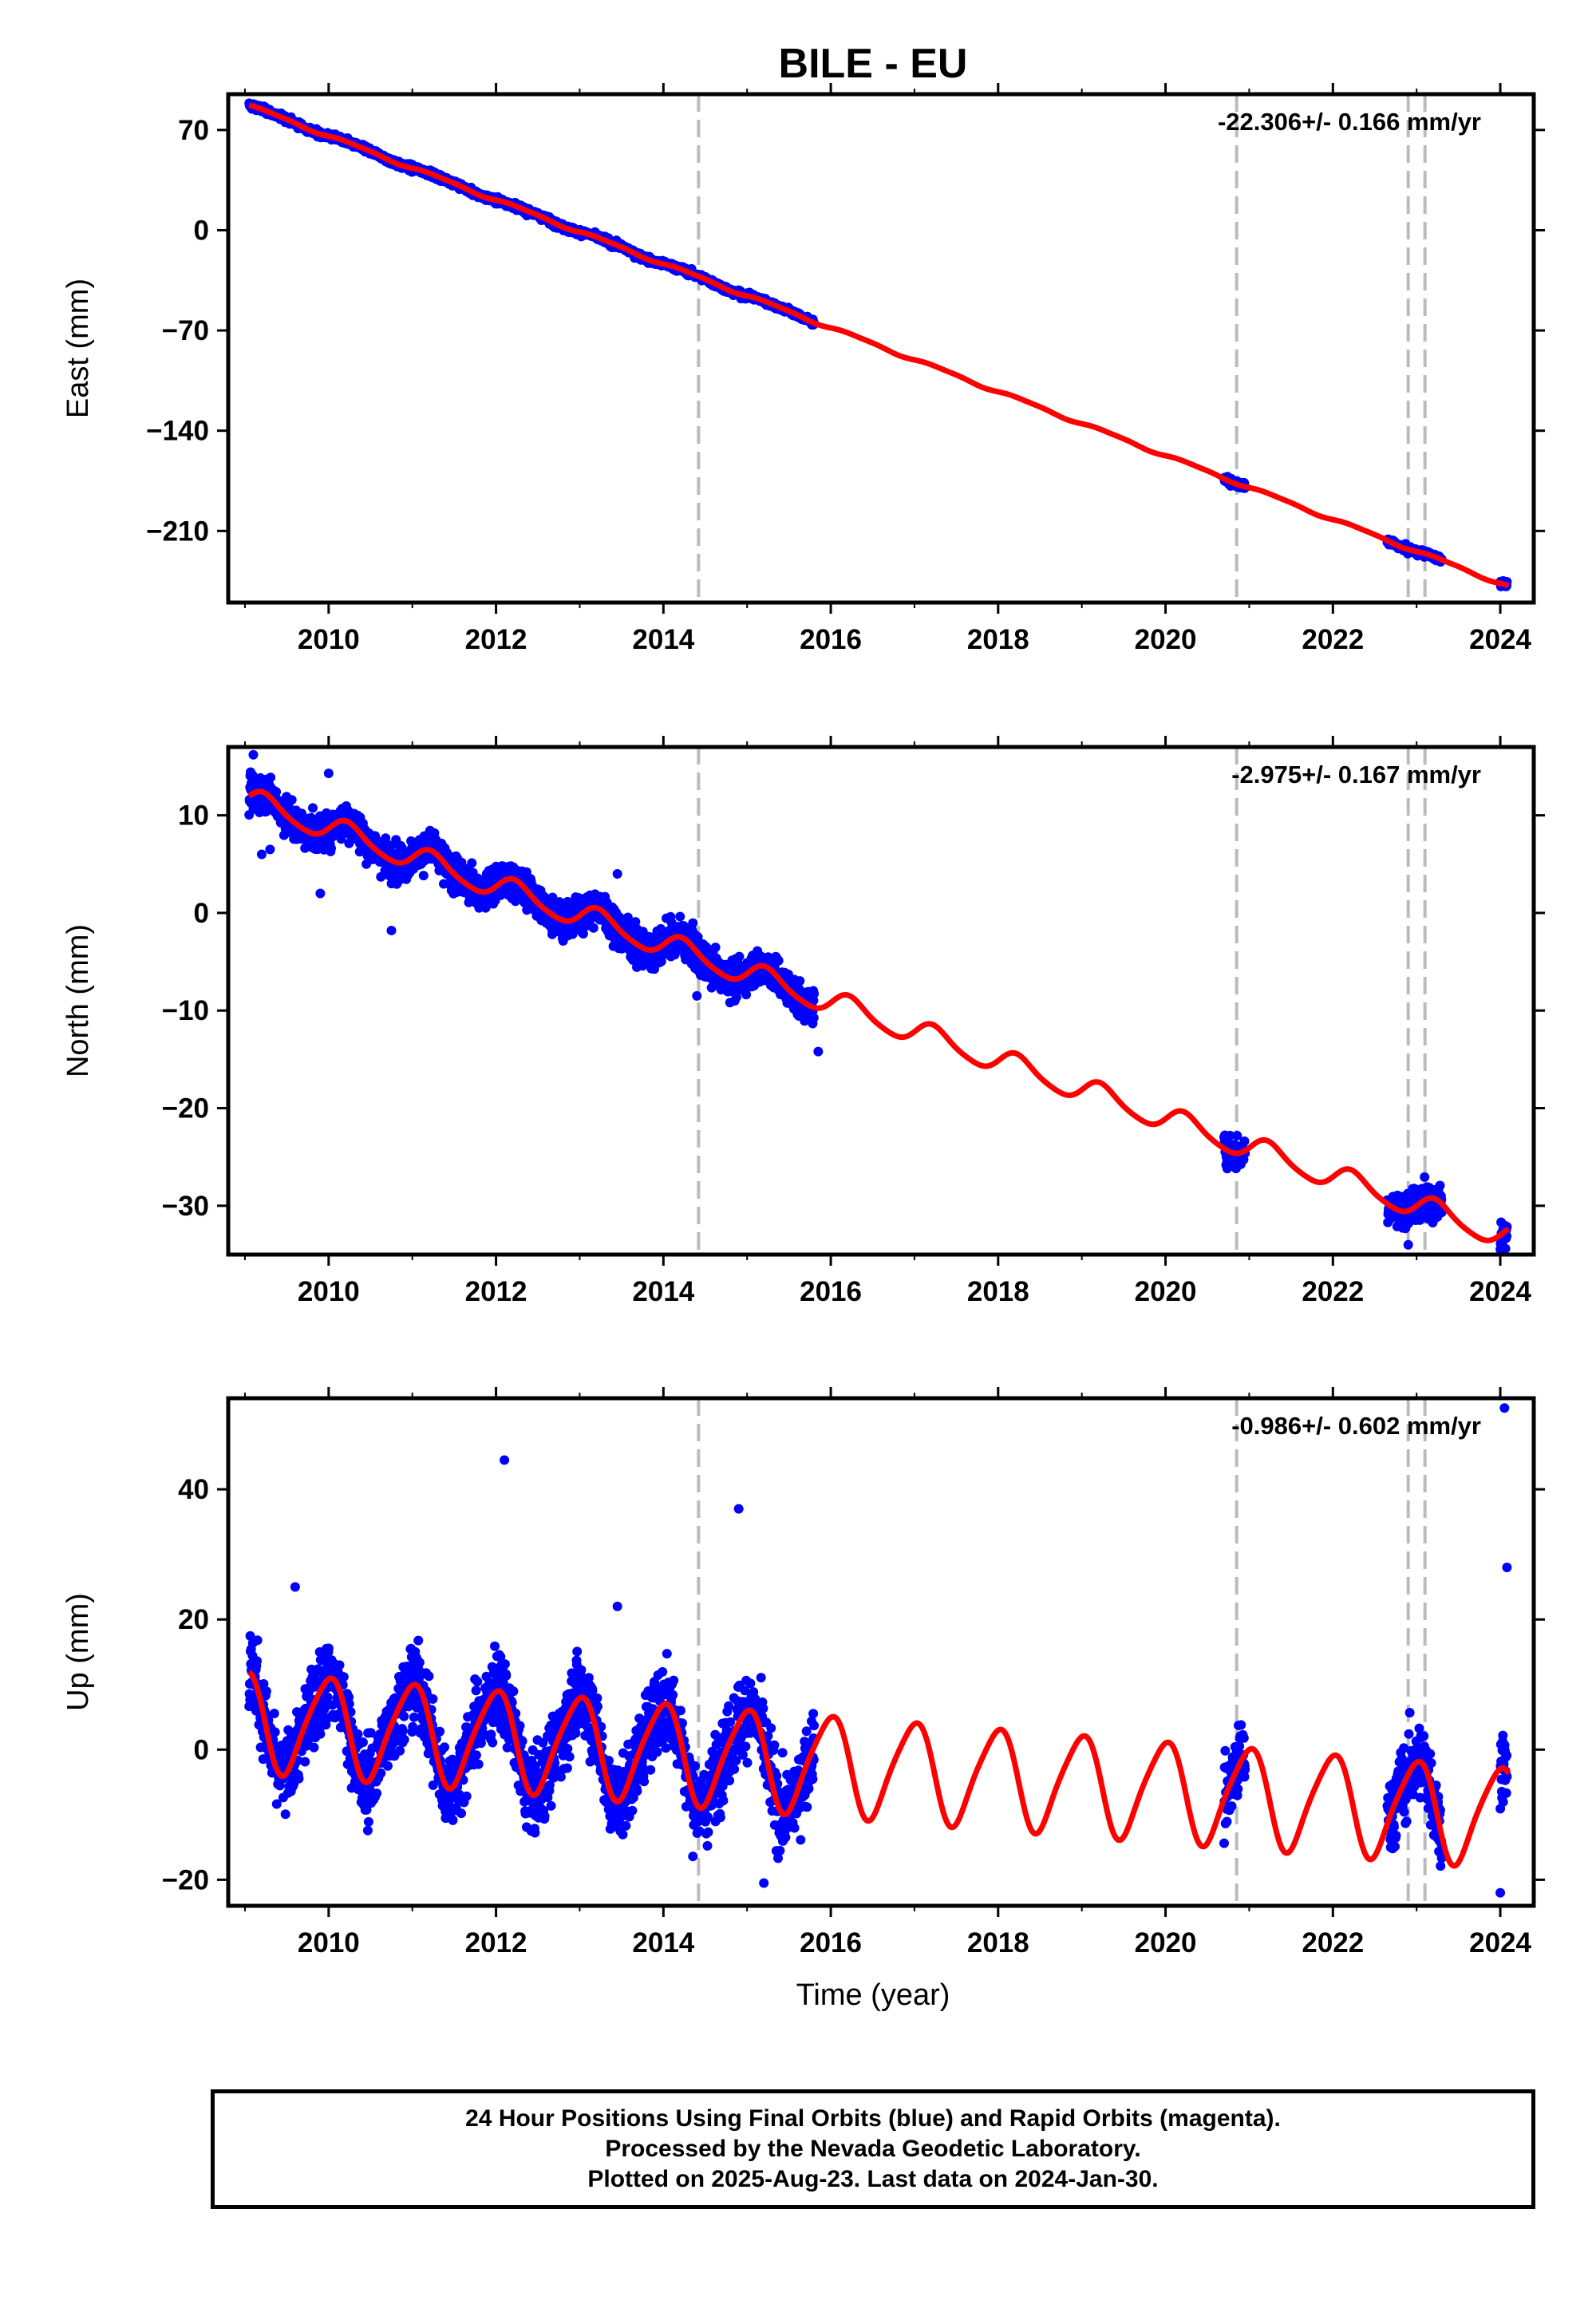  I want to click on y-tick-label: 10, so click(193, 816).